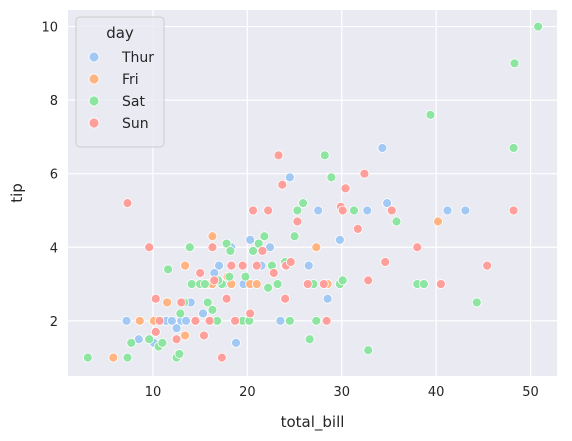 Image resolution: width=572 pixels, height=441 pixels. I want to click on legend-box, so click(120, 82).